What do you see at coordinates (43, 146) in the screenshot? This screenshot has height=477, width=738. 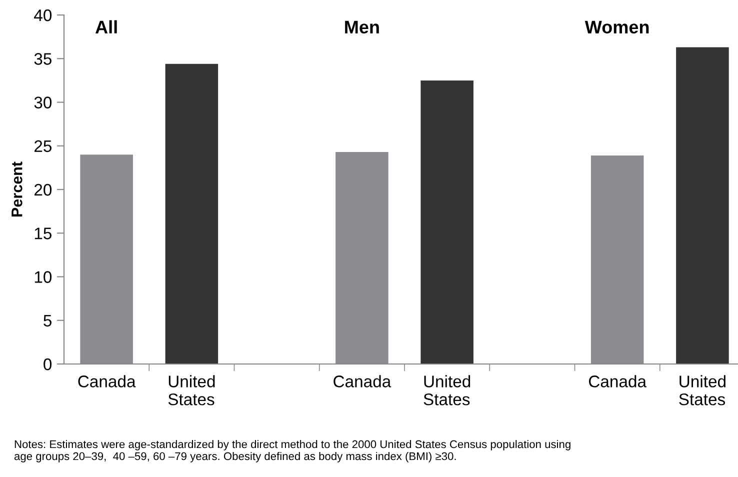 I see `y-tick-label: 25` at bounding box center [43, 146].